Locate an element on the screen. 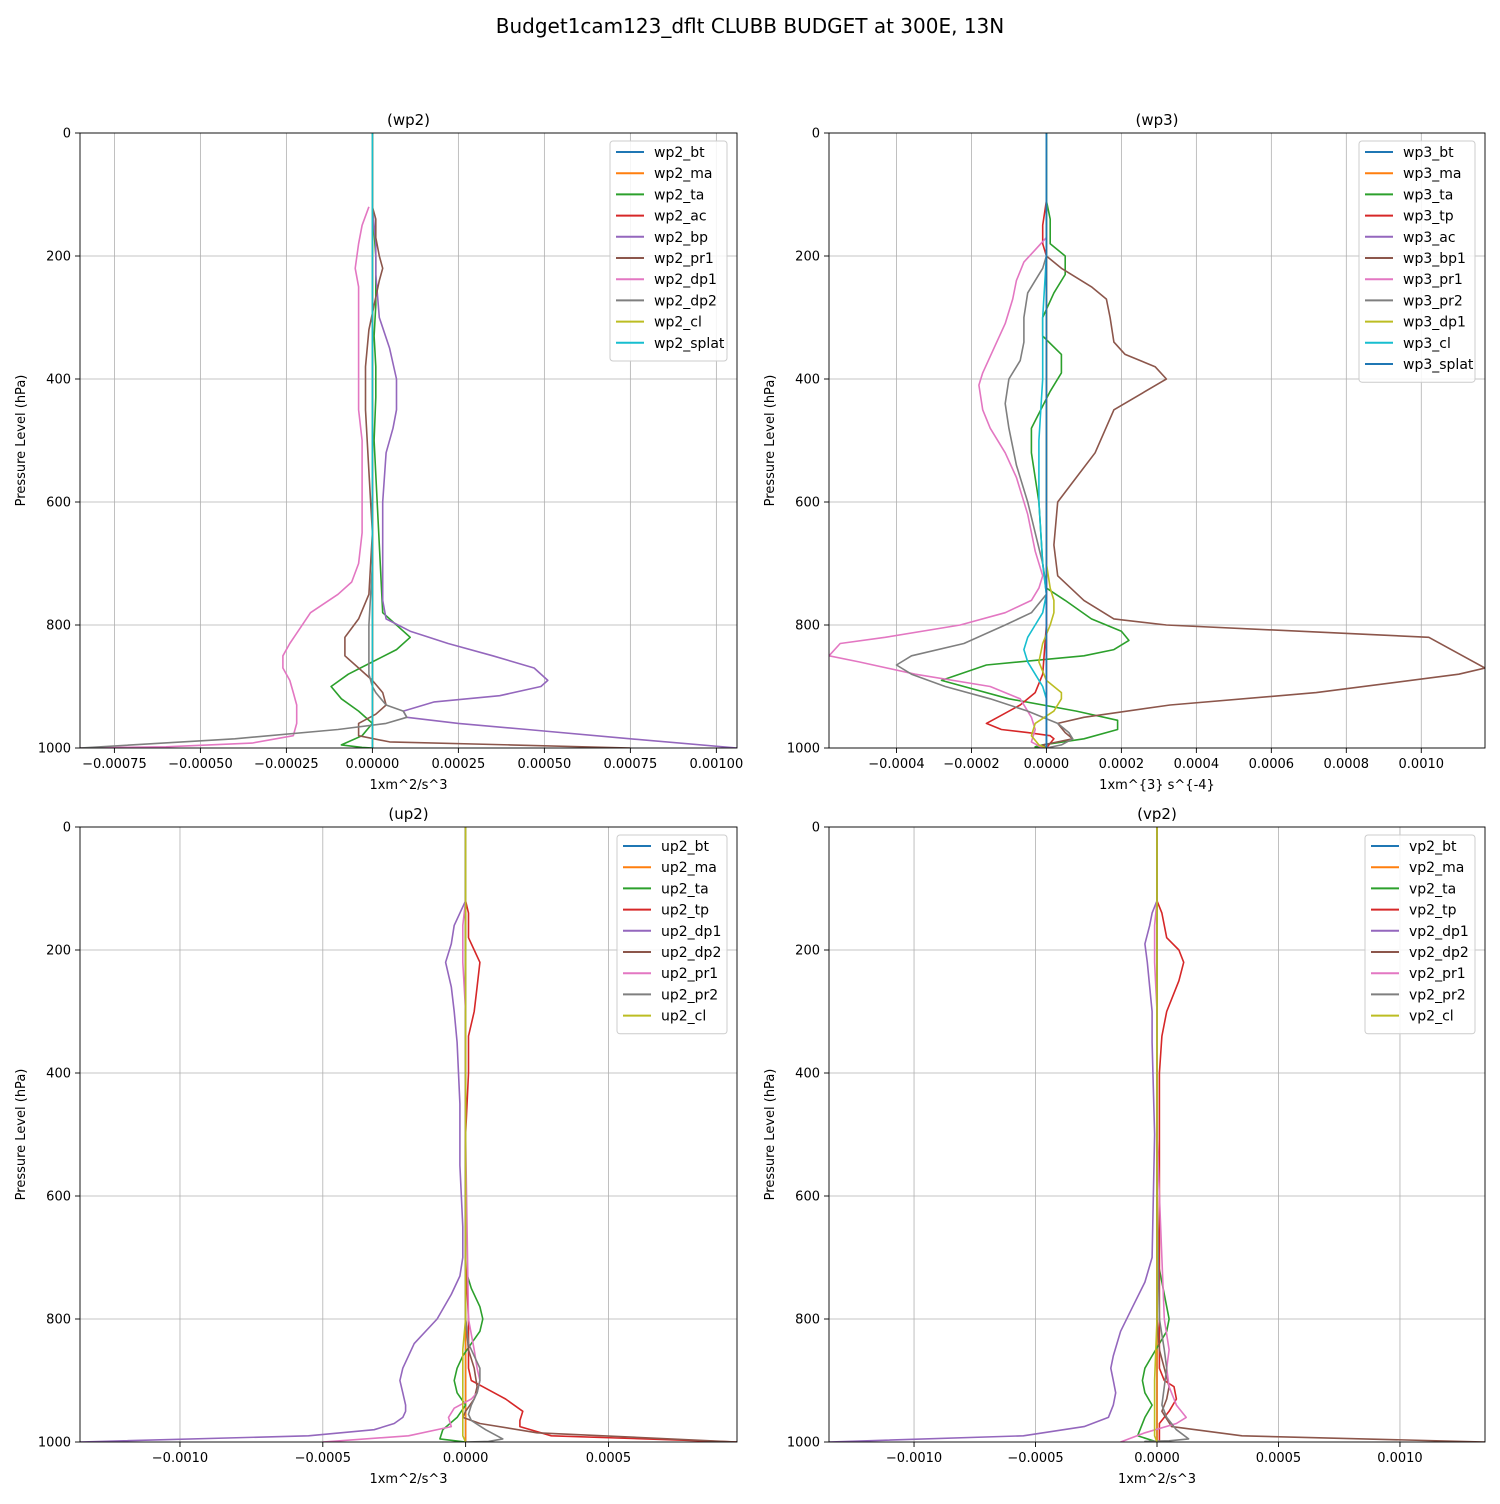 The image size is (1500, 1504). legend-label-wp3_ac: wp3_ac is located at coordinates (1429, 238).